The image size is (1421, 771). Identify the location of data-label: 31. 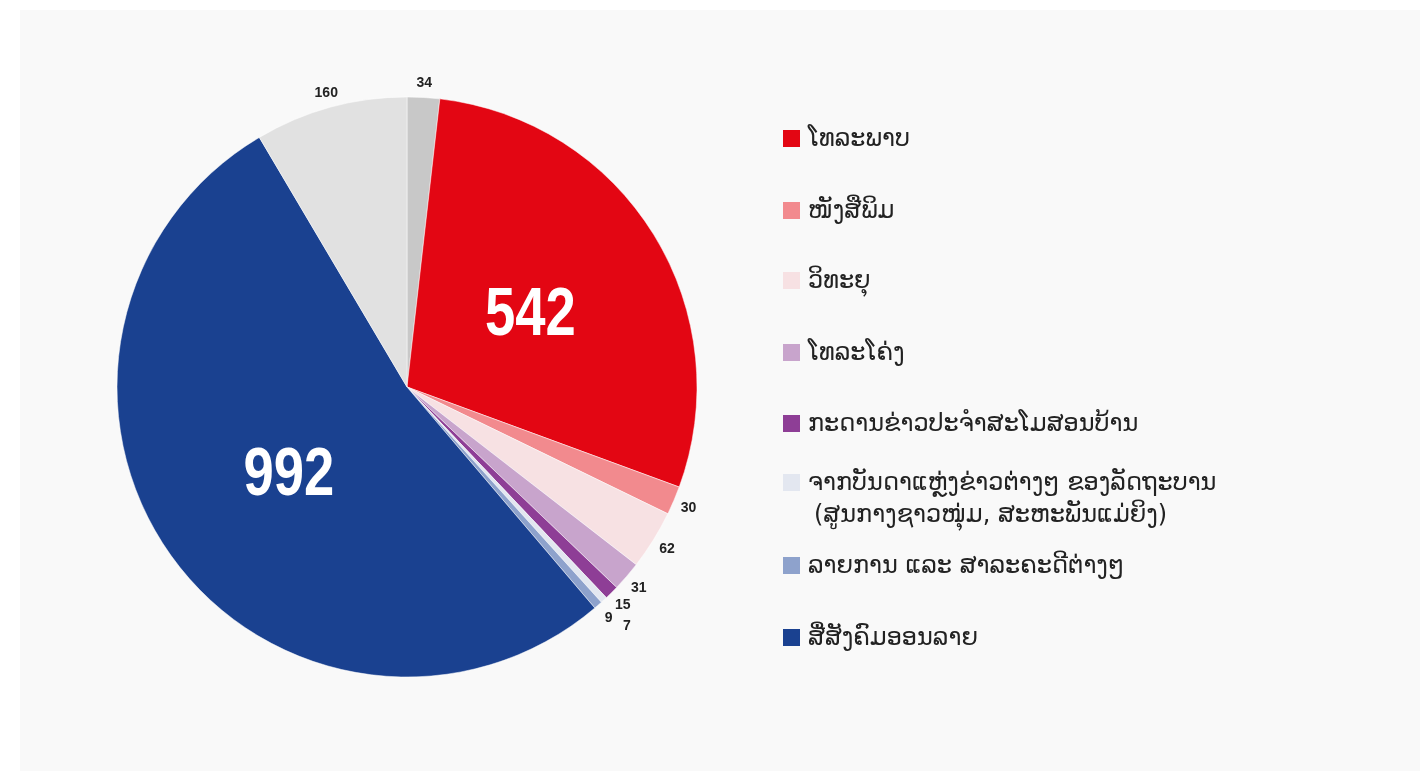
(639, 586).